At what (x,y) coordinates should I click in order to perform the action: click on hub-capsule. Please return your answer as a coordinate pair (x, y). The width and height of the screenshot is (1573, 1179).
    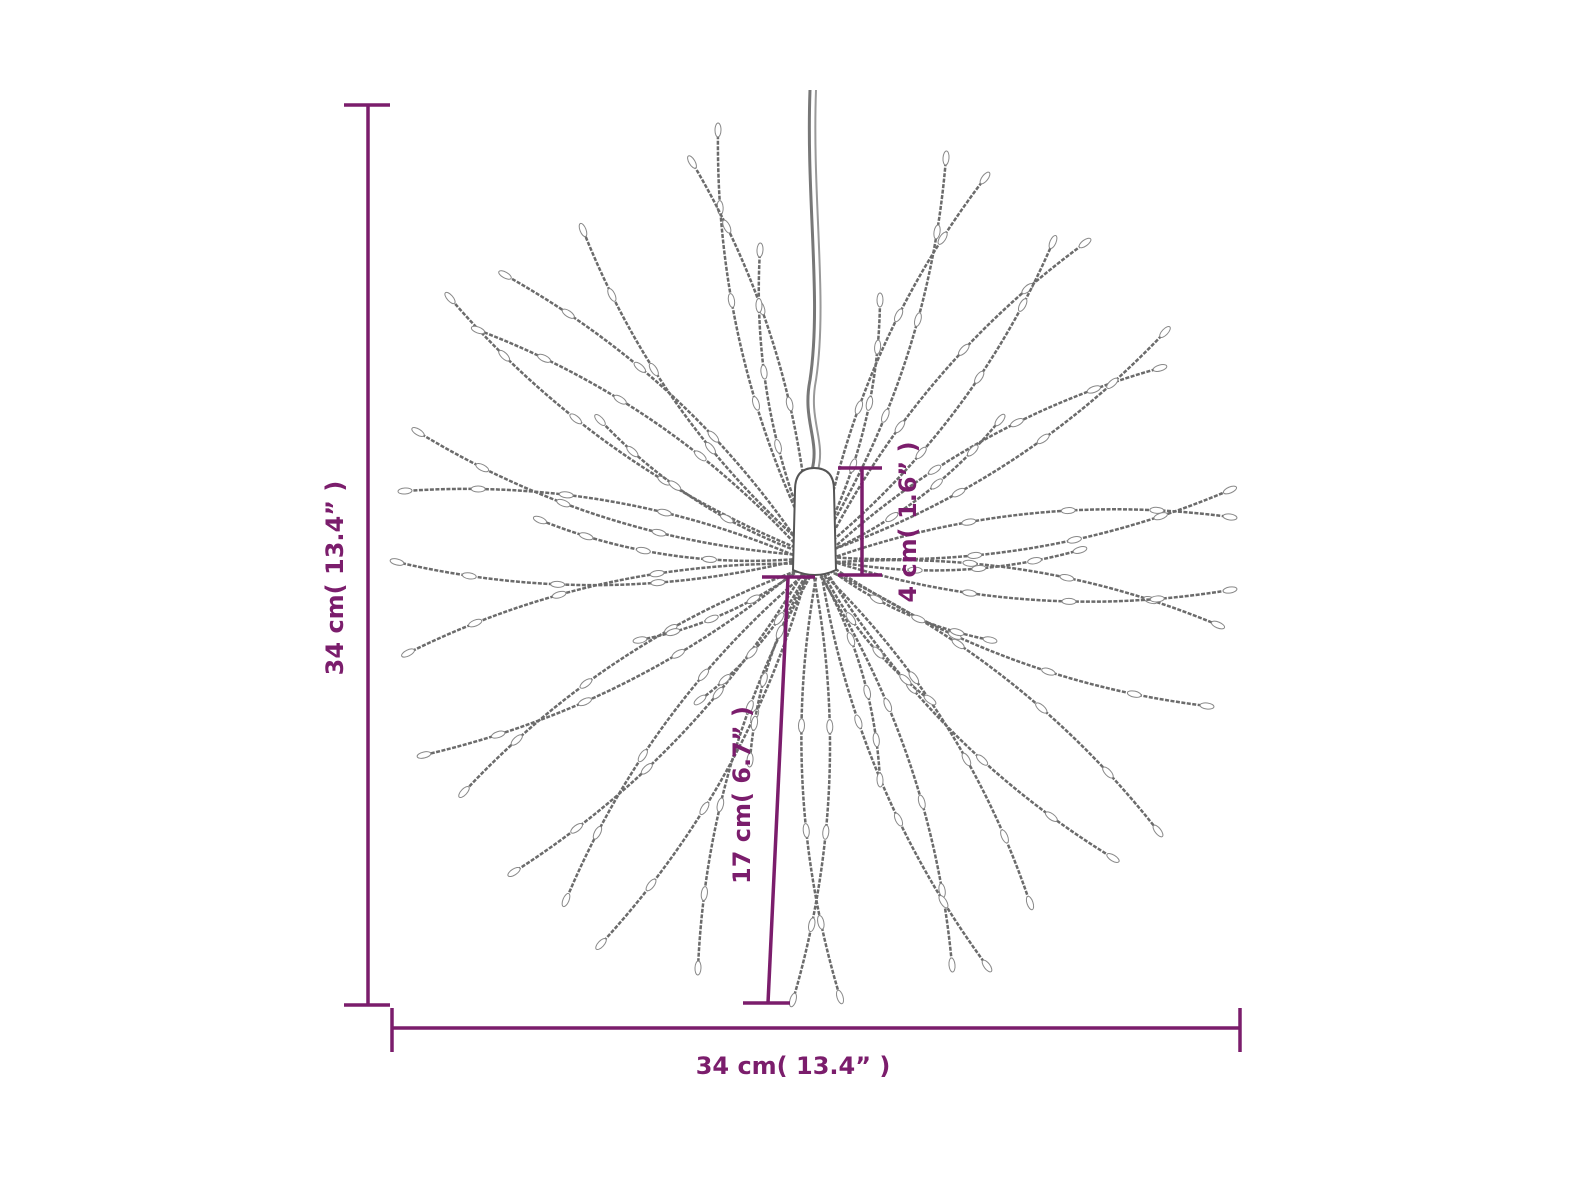
    Looking at the image, I should click on (814, 521).